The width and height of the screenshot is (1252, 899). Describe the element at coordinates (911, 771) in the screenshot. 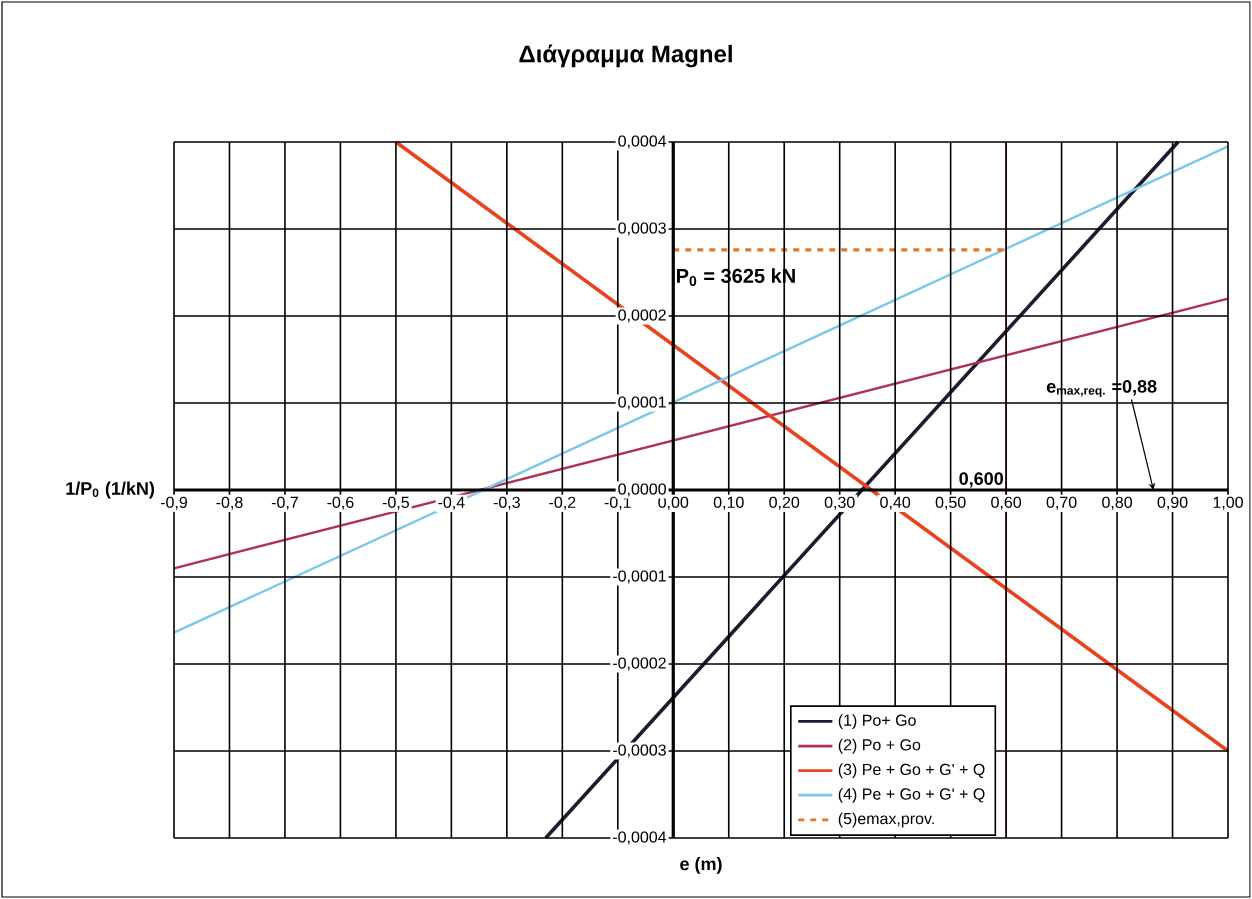

I see `legend-label: (3) Pe + Go + G' + Q` at that location.